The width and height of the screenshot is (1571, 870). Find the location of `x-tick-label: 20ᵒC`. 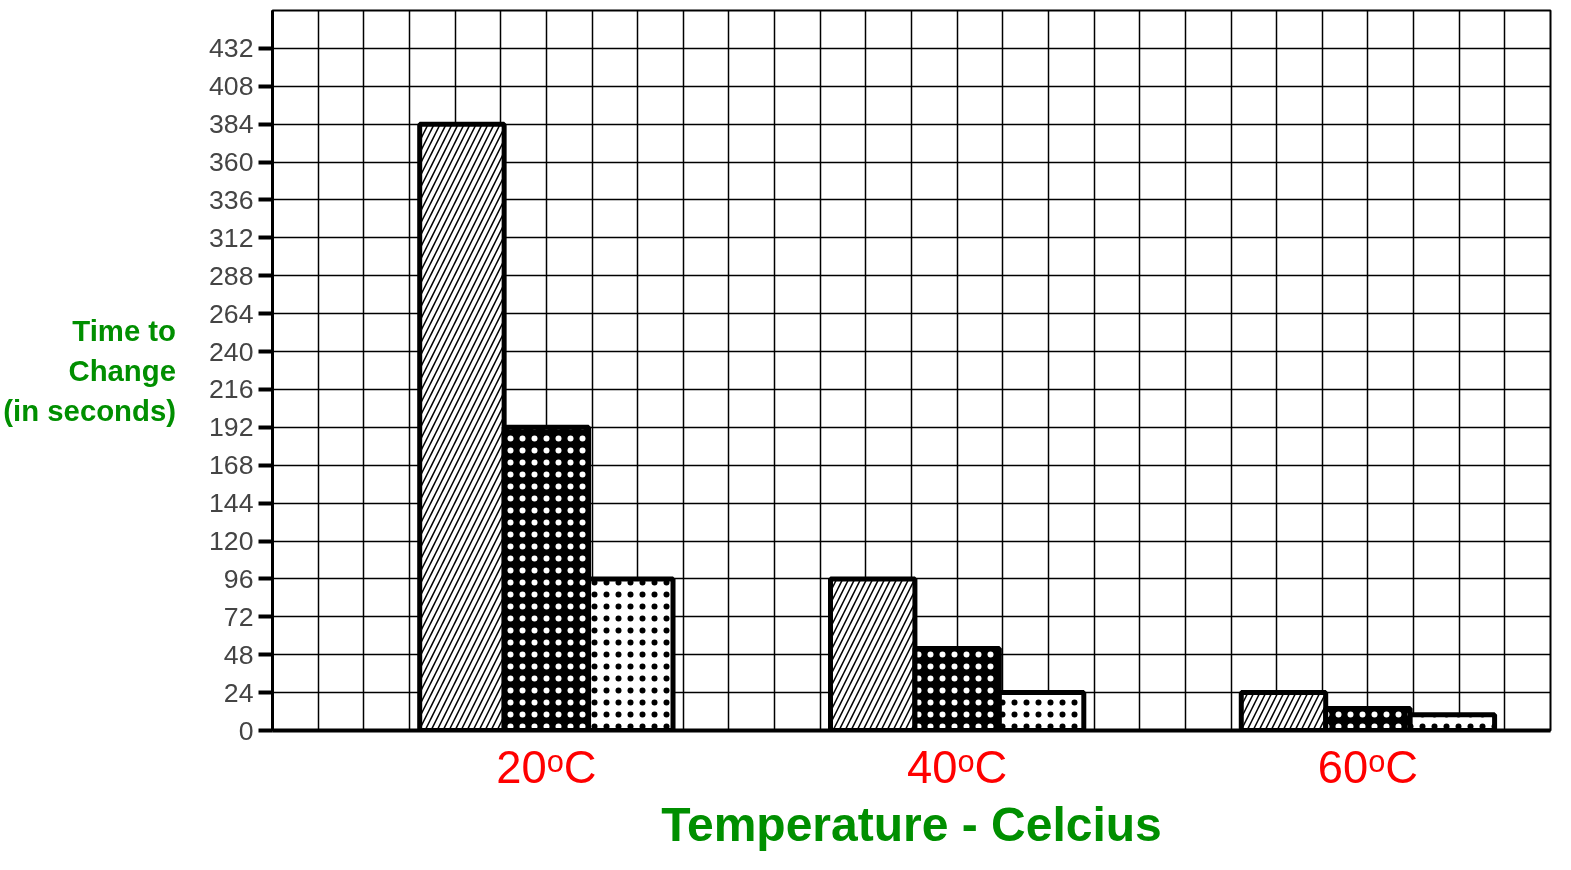

x-tick-label: 20ᵒC is located at coordinates (546, 767).